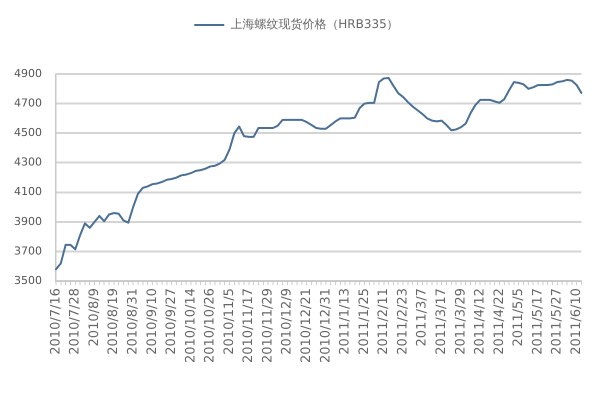  Describe the element at coordinates (306, 326) in the screenshot. I see `x-tick-label: 2010/12/21` at that location.